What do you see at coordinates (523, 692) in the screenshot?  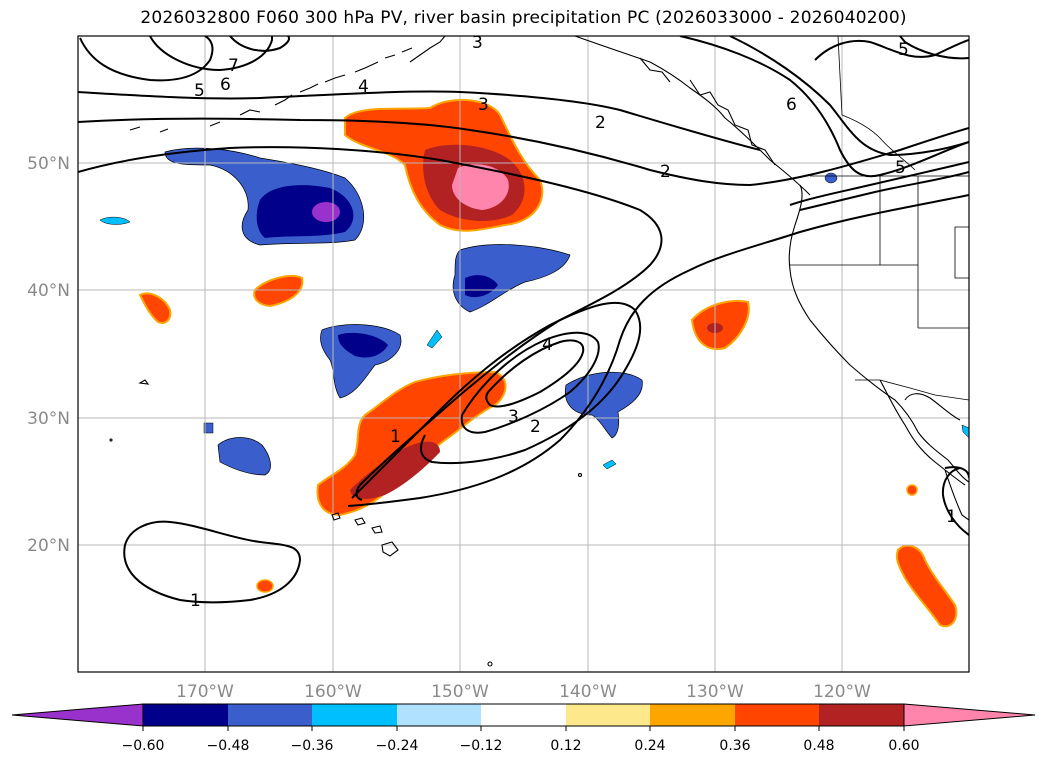 I see `longitude-labels: 170°W 160°W 150°W 140°W 130°W 120°W` at bounding box center [523, 692].